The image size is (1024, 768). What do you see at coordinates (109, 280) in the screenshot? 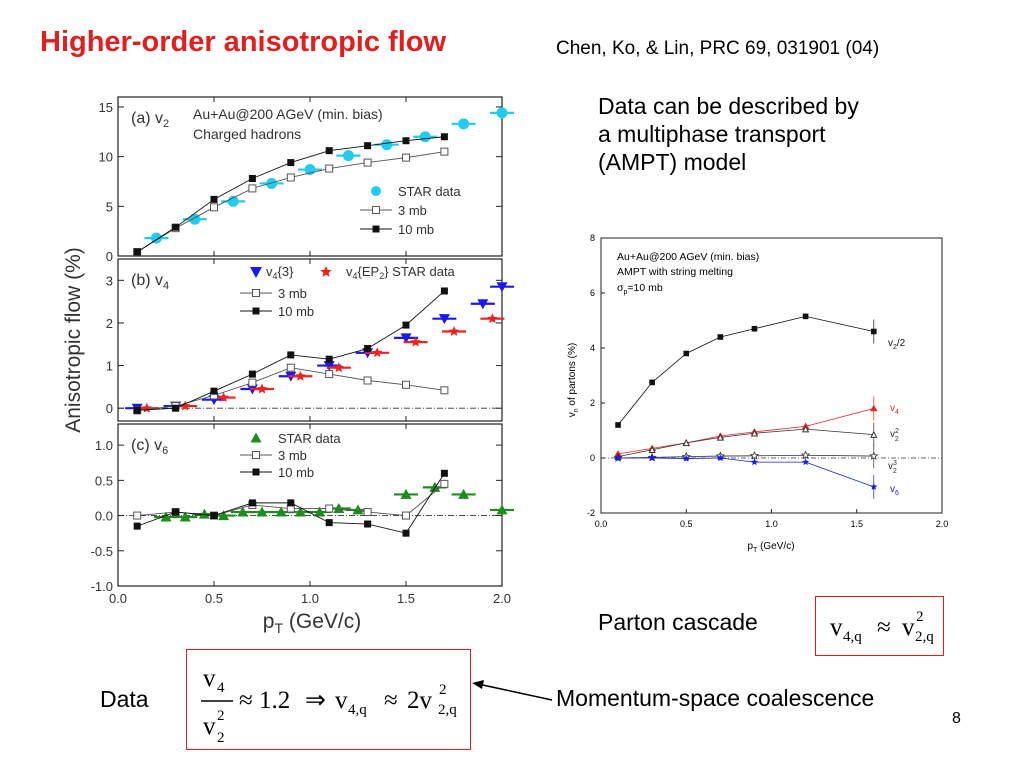
I see `y-tick-label: 3` at bounding box center [109, 280].